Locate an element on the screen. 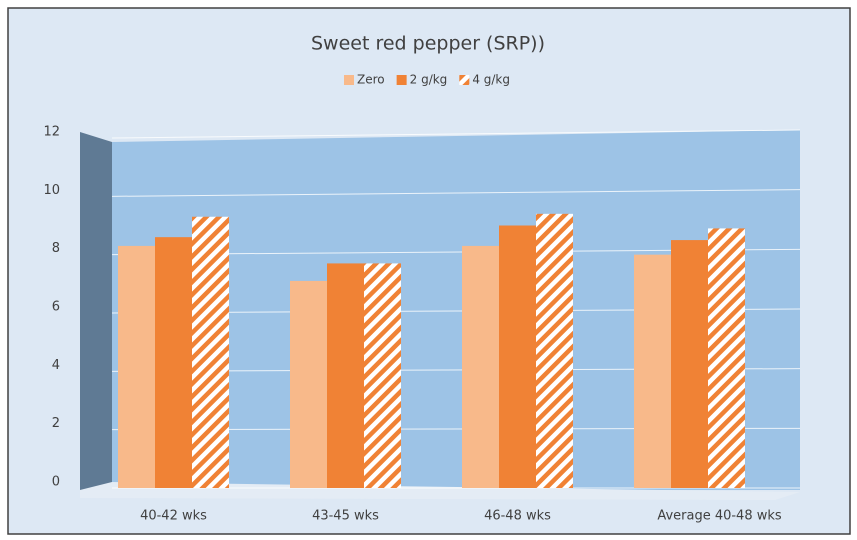 This screenshot has width=857, height=540. y-tick-label: 2 is located at coordinates (56, 423).